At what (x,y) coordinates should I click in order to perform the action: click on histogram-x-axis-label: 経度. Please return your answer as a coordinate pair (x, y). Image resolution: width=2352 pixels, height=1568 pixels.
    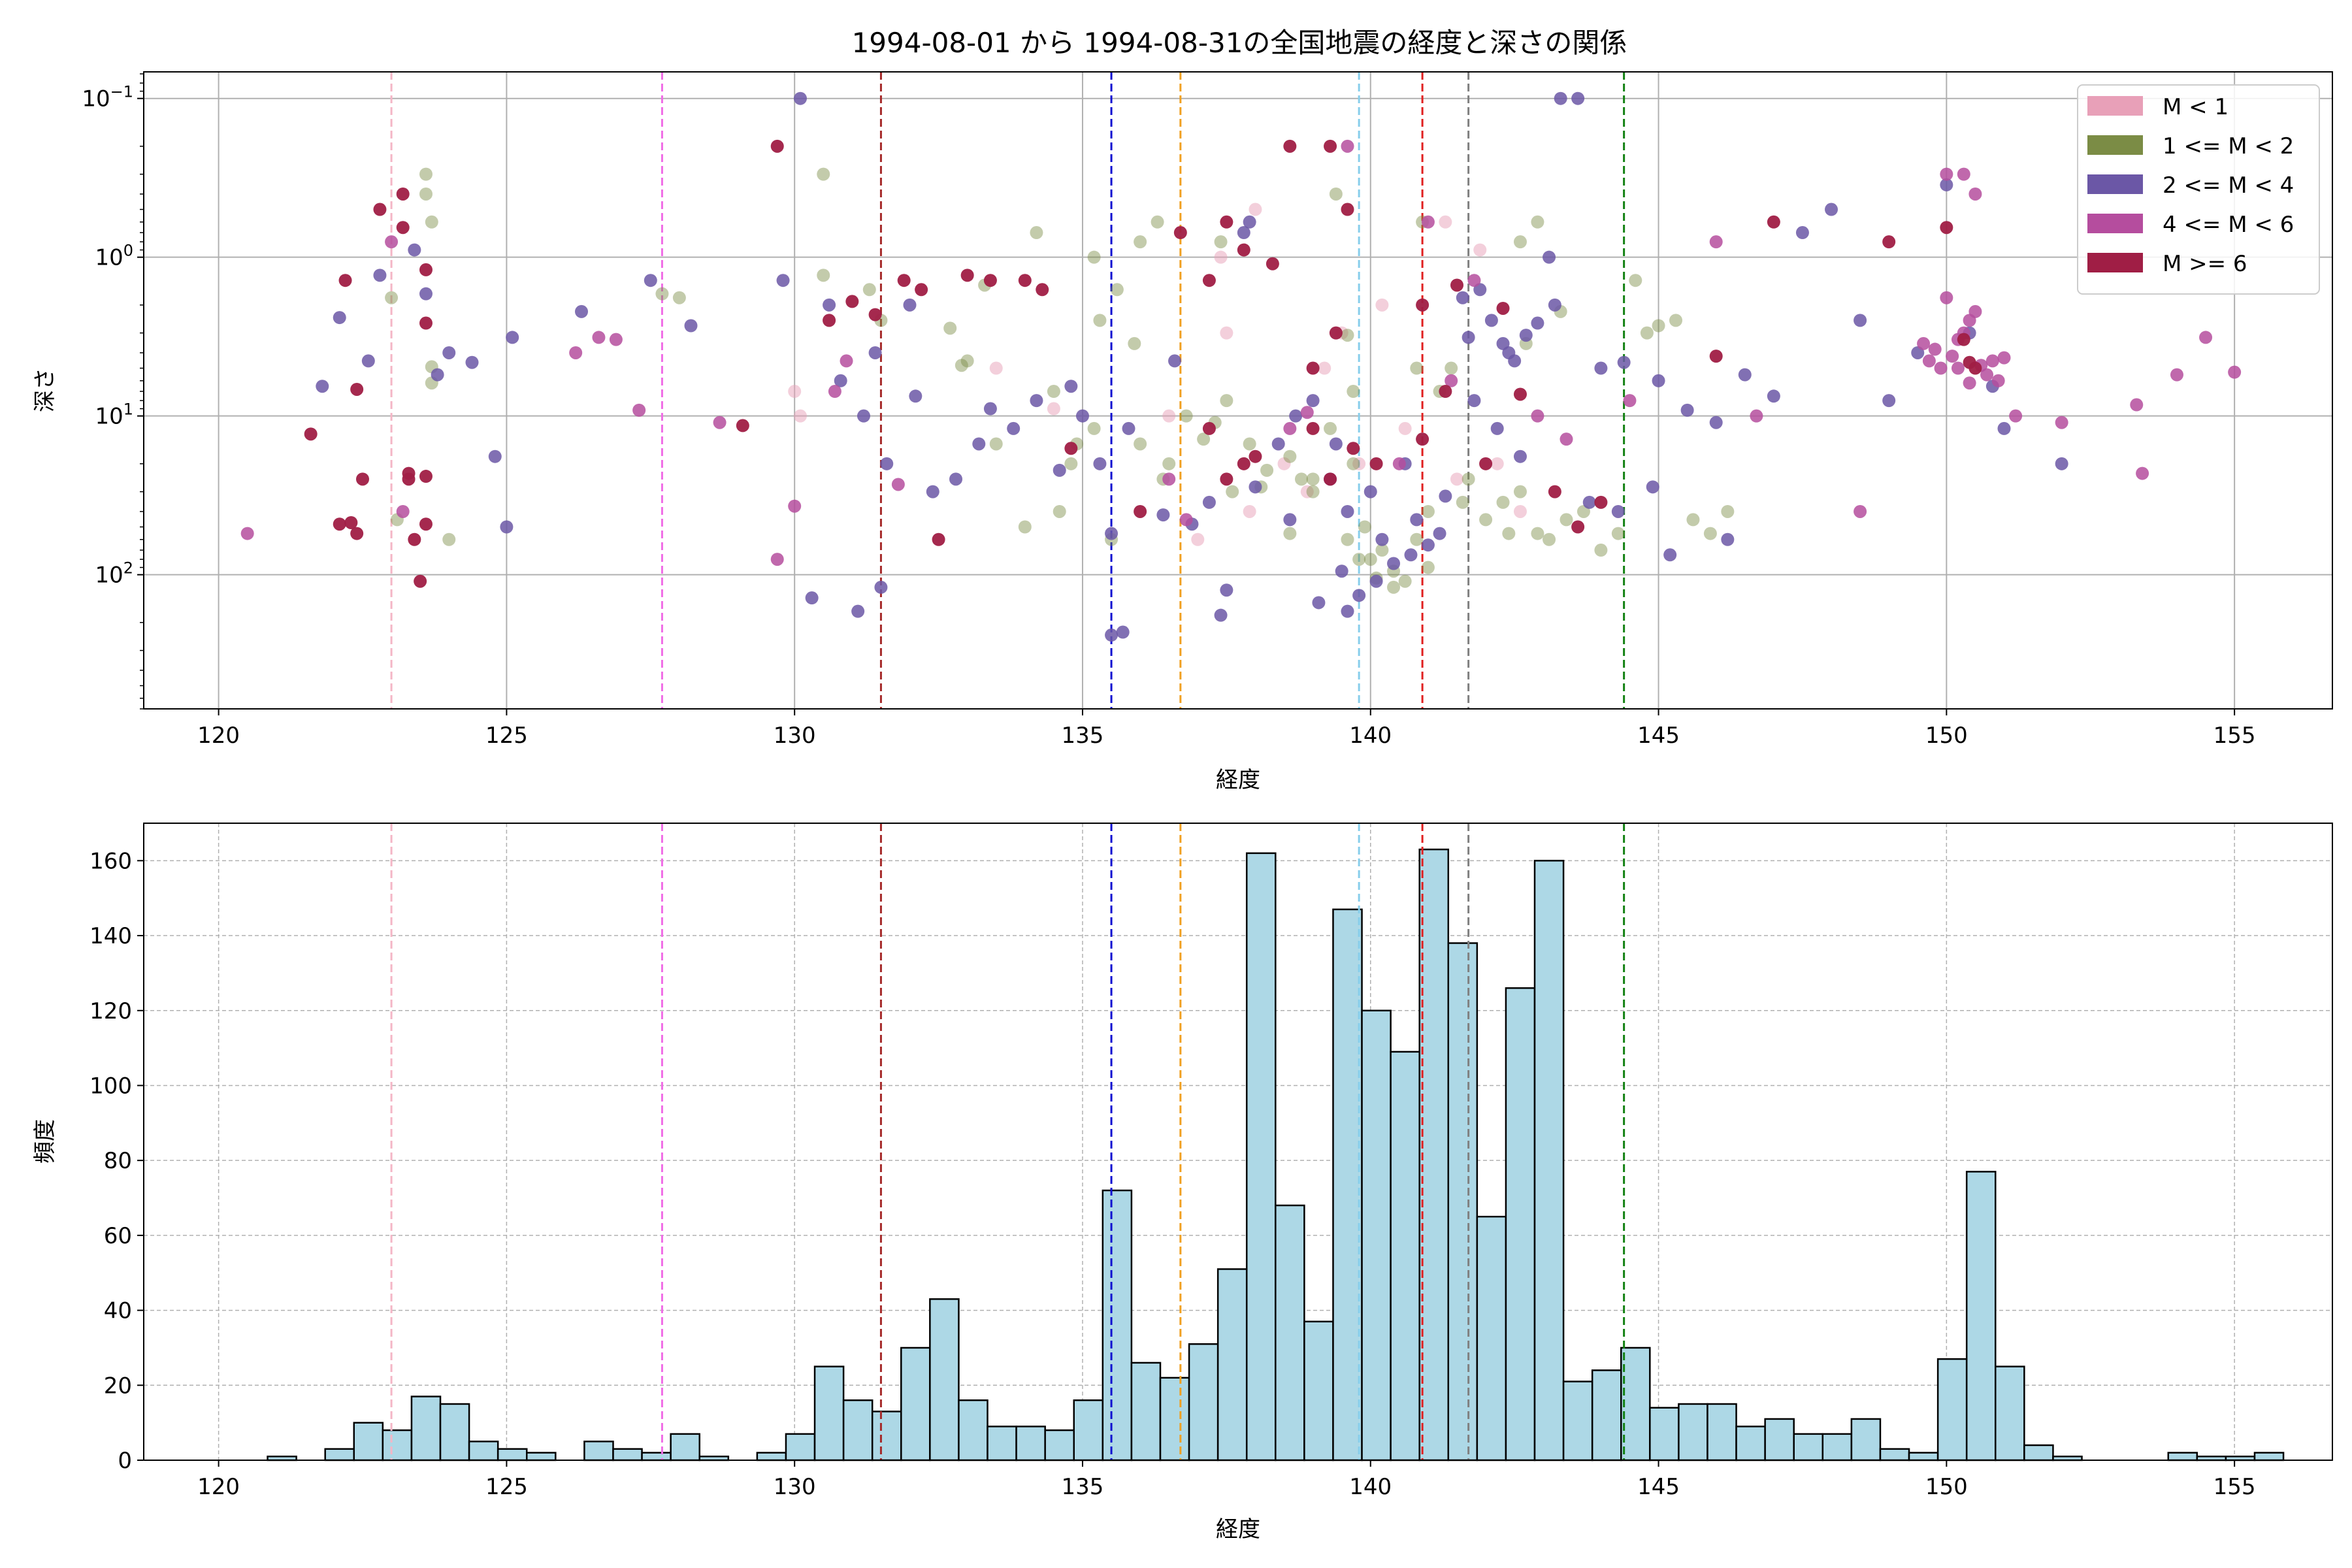
    Looking at the image, I should click on (1238, 1529).